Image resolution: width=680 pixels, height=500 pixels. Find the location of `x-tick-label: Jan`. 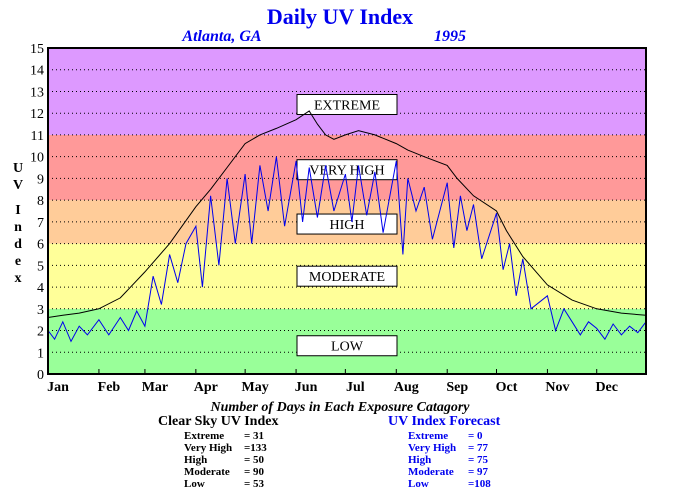

x-tick-label: Jan is located at coordinates (58, 387).